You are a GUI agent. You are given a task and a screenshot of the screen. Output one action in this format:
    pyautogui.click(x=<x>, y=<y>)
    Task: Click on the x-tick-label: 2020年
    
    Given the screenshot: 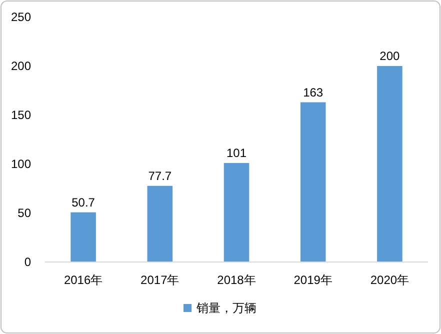 What is the action you would take?
    pyautogui.click(x=390, y=280)
    